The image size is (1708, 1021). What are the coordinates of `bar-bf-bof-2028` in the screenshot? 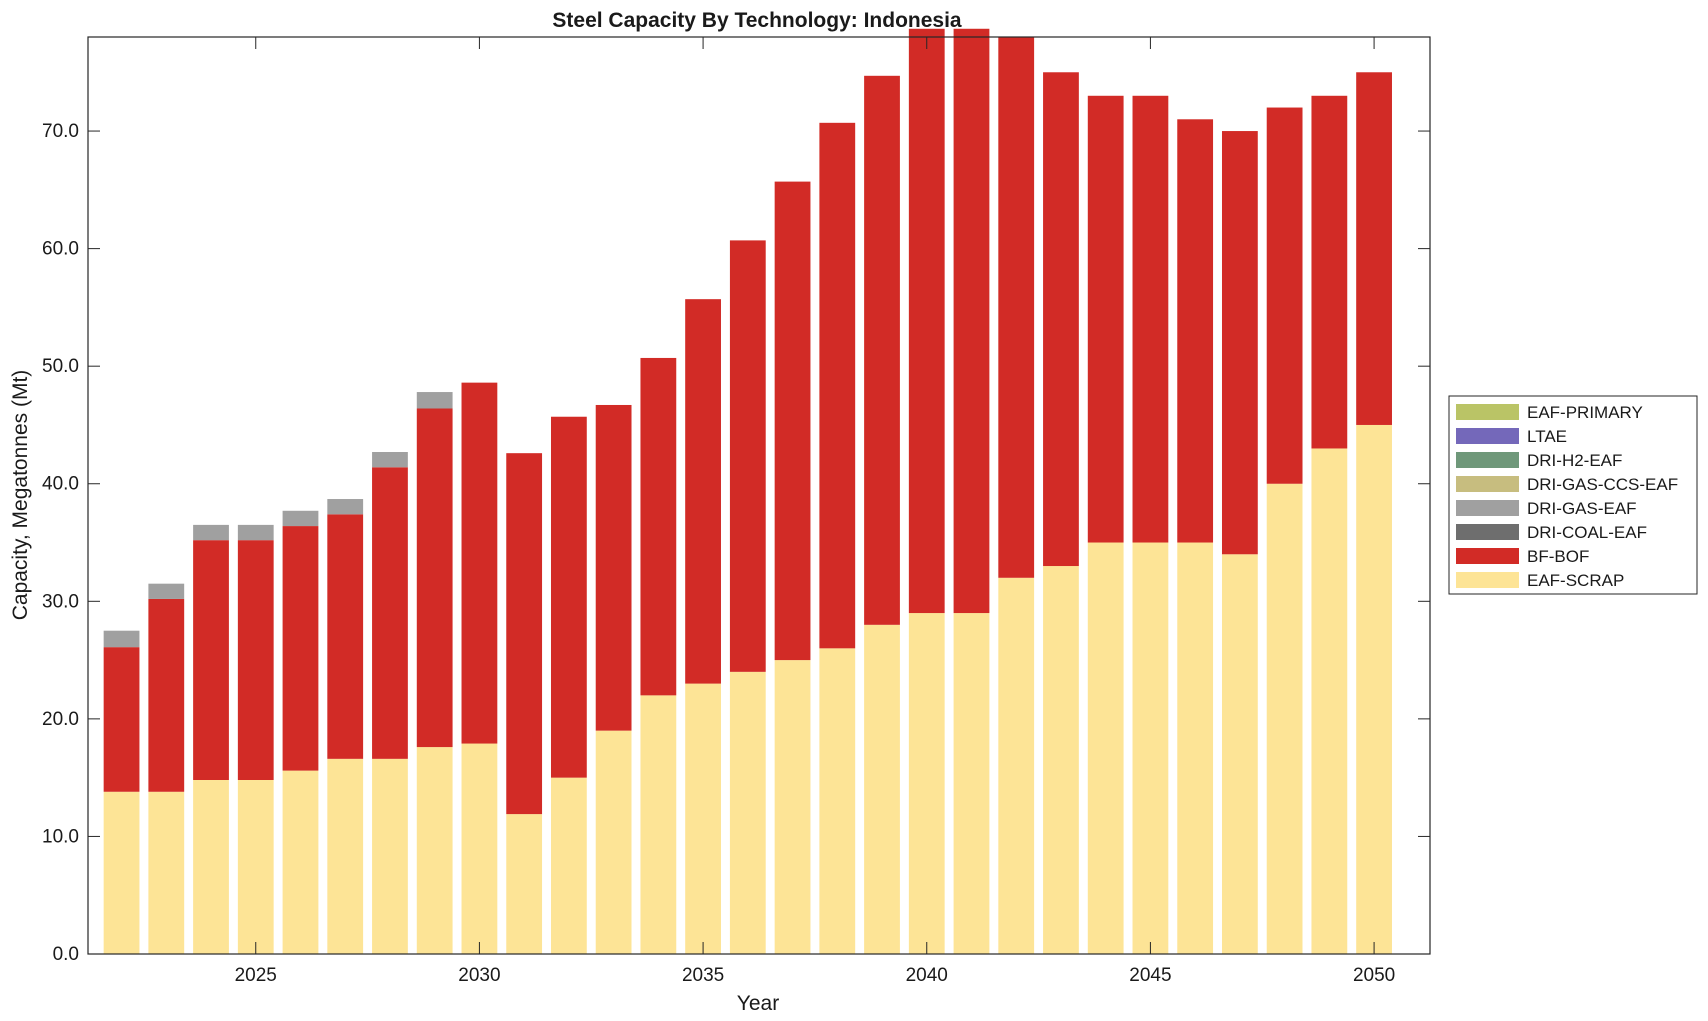 It's located at (390, 613).